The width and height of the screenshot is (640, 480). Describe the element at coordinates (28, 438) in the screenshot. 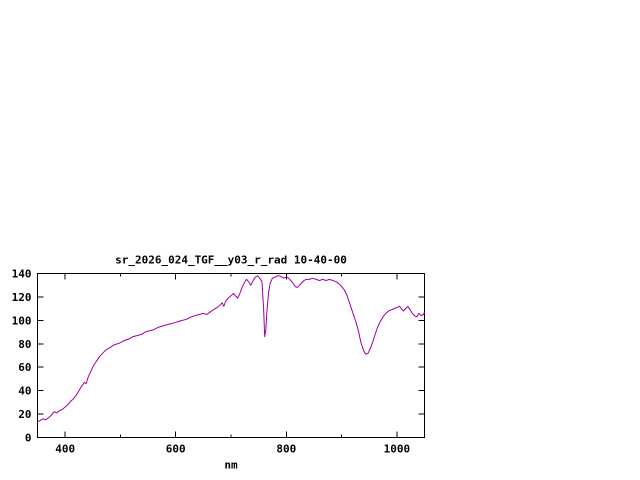

I see `y-tick-label: 0` at that location.